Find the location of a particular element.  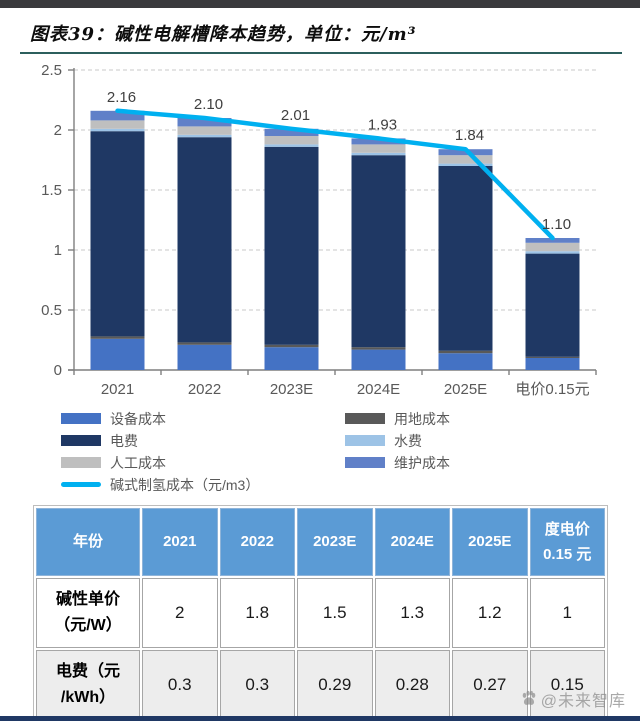

x-axis-label: 2021 is located at coordinates (117, 389).